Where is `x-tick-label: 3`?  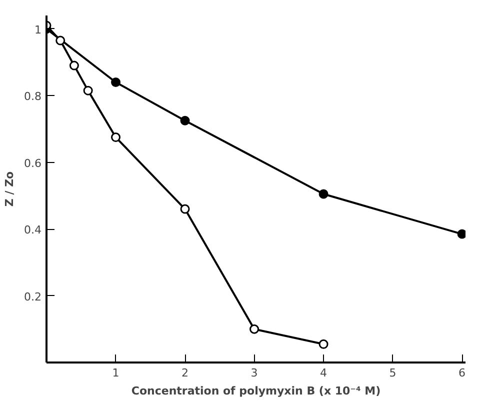
x-tick-label: 3 is located at coordinates (254, 373).